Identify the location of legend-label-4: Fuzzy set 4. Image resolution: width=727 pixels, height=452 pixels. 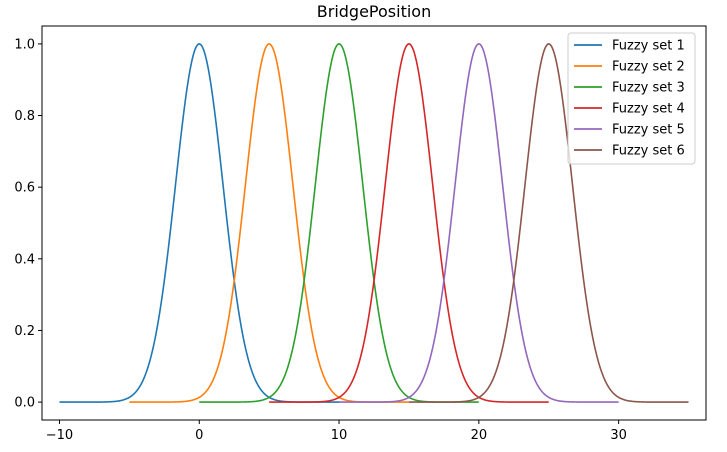
(648, 109).